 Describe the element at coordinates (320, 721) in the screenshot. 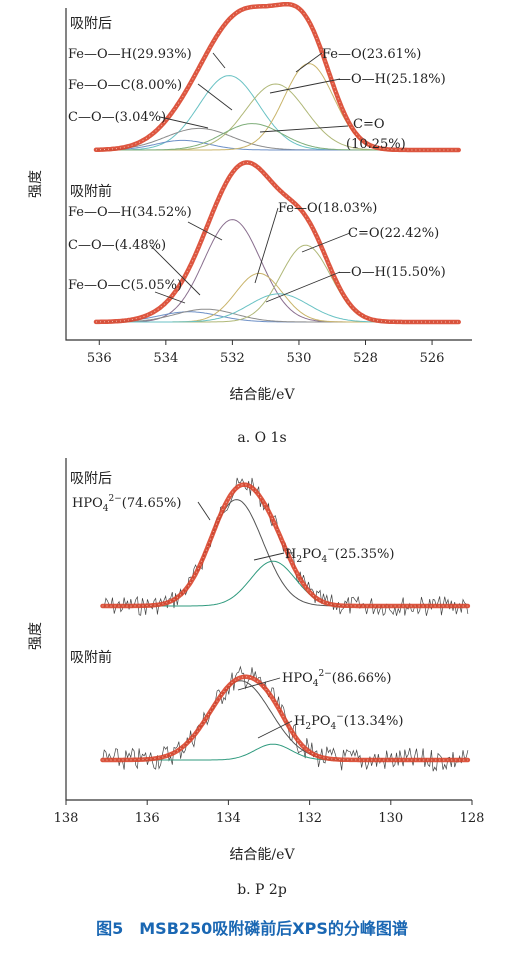

I see `annot-b1-1-mid: PO` at that location.